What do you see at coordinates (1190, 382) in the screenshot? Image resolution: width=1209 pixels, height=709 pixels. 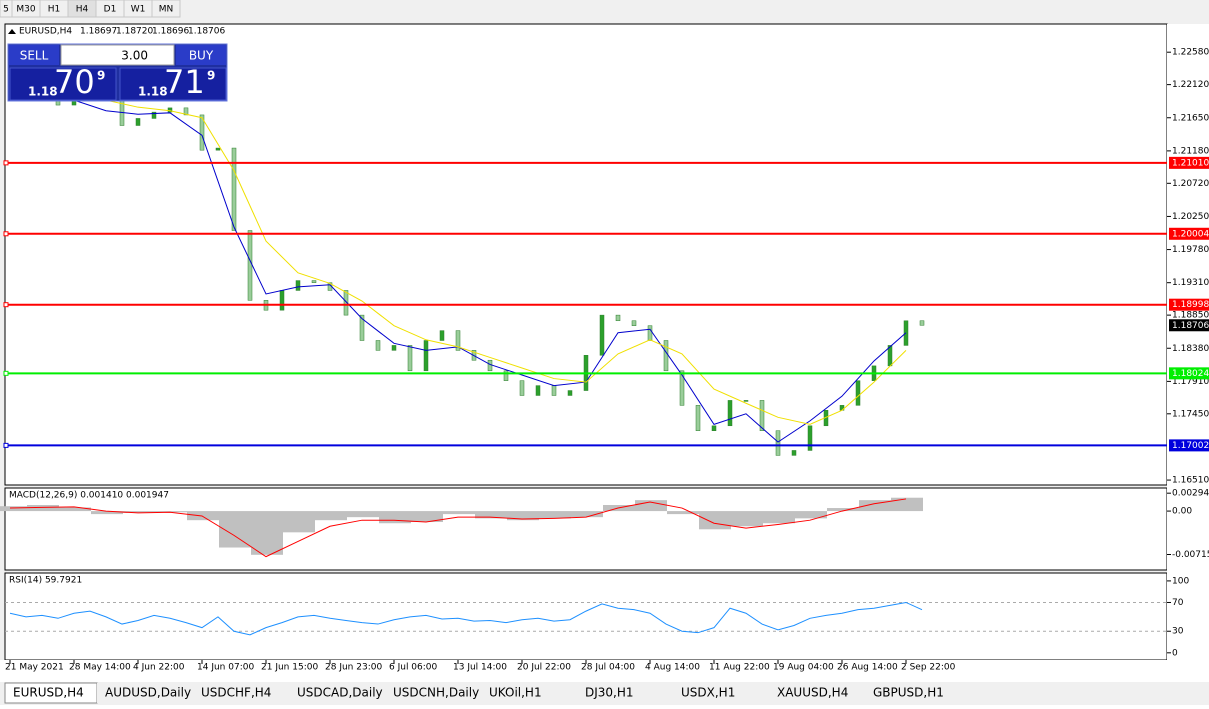 I see `y-tick-label: 1.17910` at bounding box center [1190, 382].